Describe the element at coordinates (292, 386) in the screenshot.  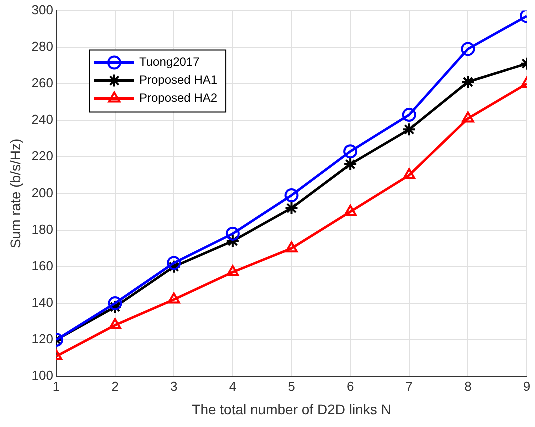
I see `x-tick-label: 5` at that location.